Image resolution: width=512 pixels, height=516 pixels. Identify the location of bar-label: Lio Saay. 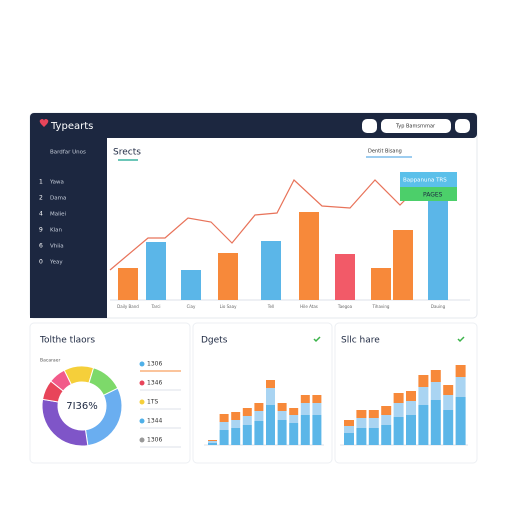
(229, 306).